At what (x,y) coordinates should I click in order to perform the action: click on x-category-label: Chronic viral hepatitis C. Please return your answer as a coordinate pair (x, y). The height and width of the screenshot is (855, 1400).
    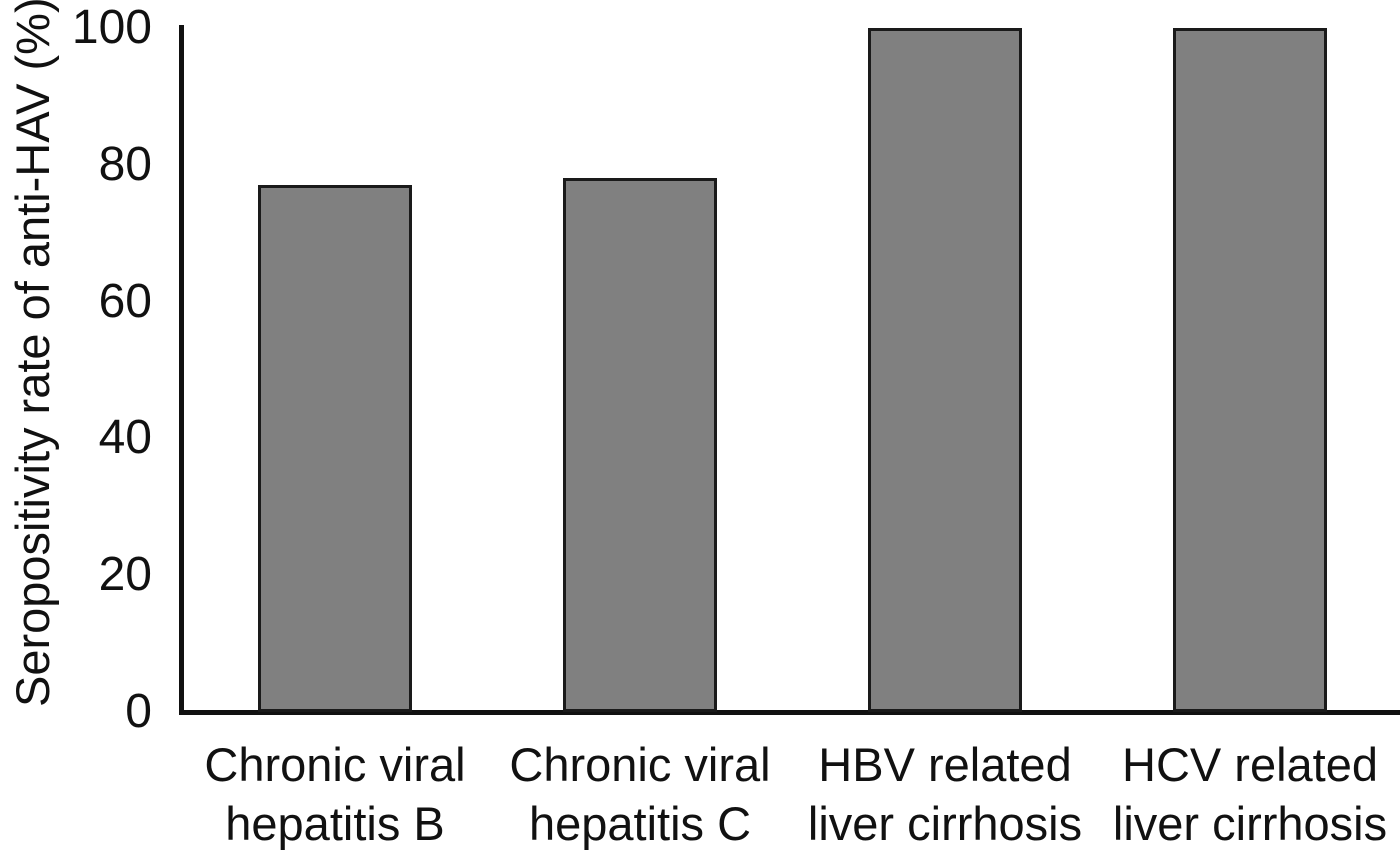
    Looking at the image, I should click on (640, 794).